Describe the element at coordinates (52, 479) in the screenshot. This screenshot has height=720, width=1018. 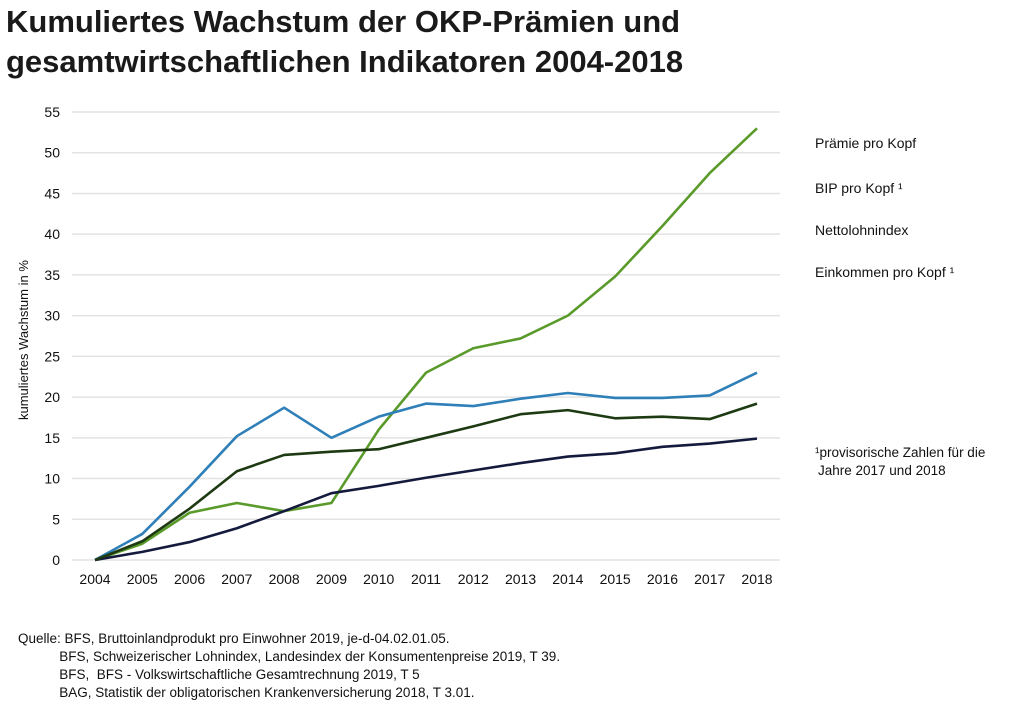
I see `y-tick-label: 10` at that location.